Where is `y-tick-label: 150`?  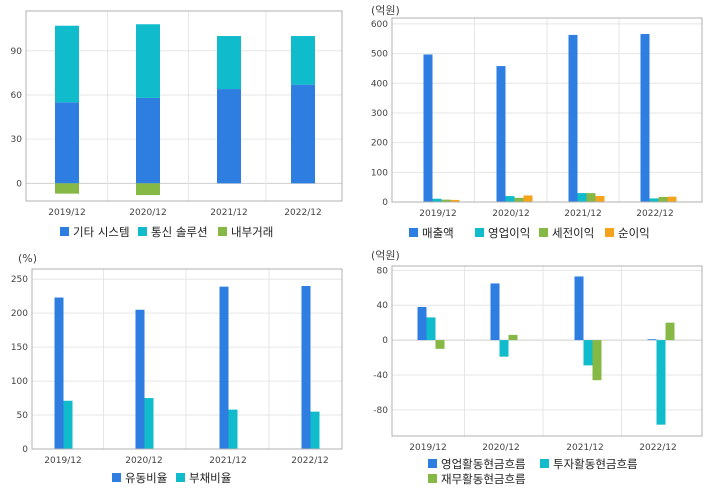
y-tick-label: 150 is located at coordinates (19, 348).